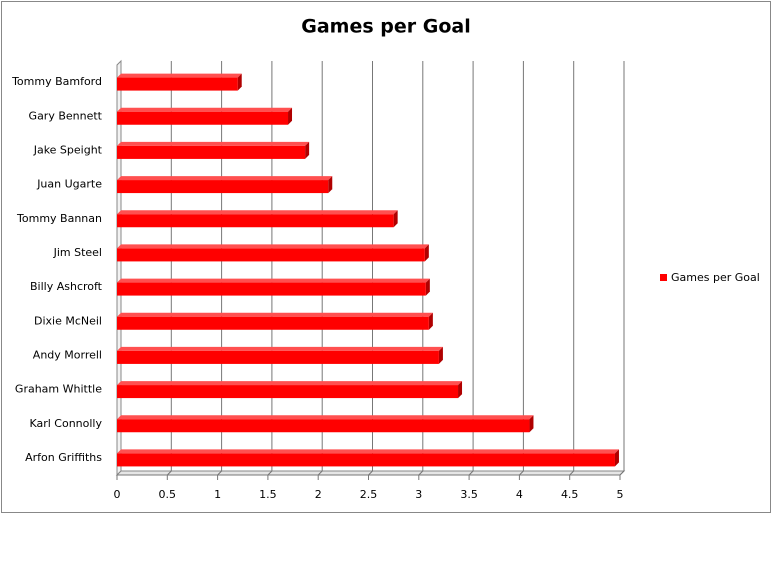 The width and height of the screenshot is (773, 571). What do you see at coordinates (318, 494) in the screenshot?
I see `x-tick-label: 2` at bounding box center [318, 494].